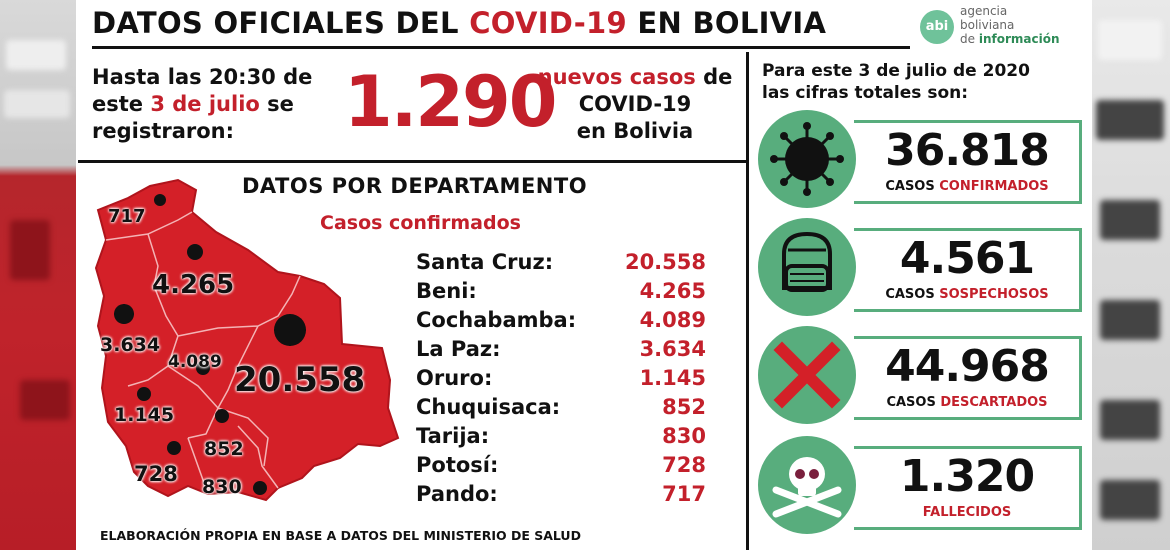 Image resolution: width=1170 pixels, height=550 pixels. I want to click on mask-face-icon, so click(807, 261).